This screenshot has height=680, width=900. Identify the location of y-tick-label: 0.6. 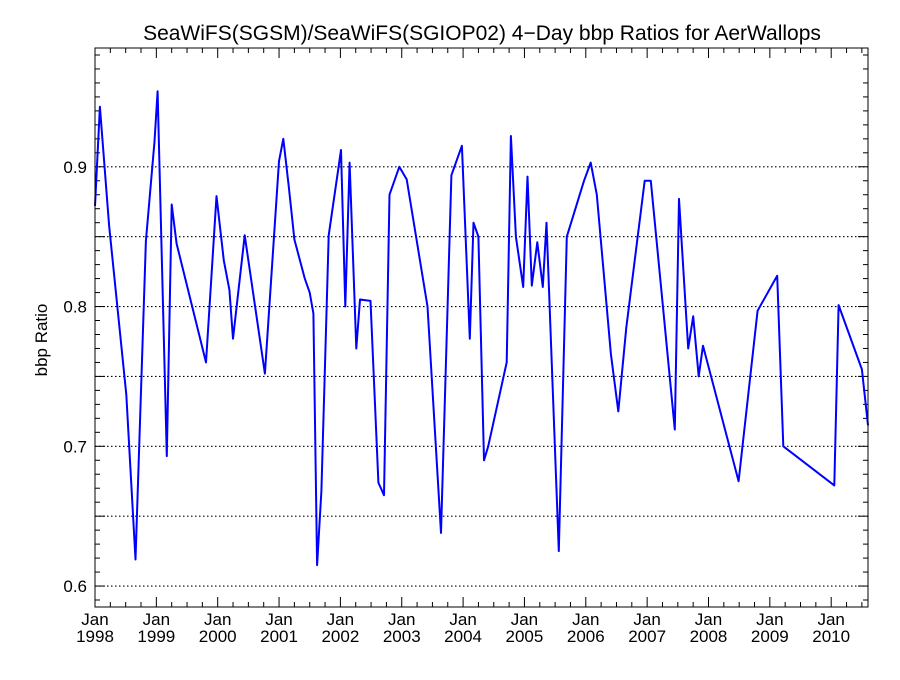
(75, 586).